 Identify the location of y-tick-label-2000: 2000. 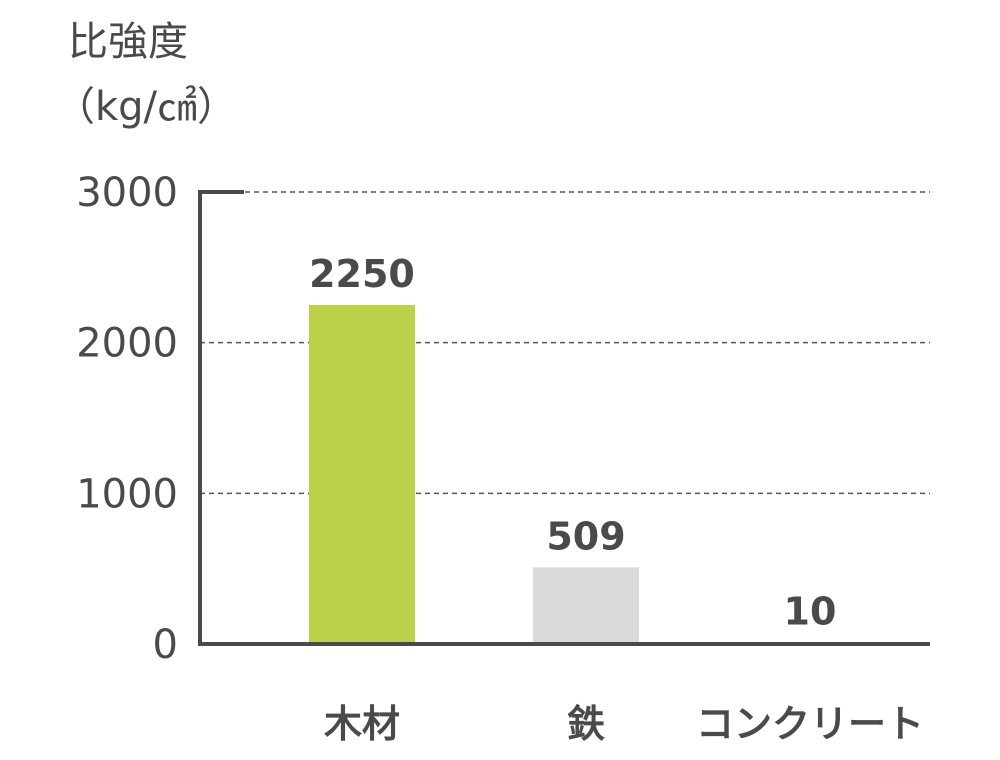
(127, 344).